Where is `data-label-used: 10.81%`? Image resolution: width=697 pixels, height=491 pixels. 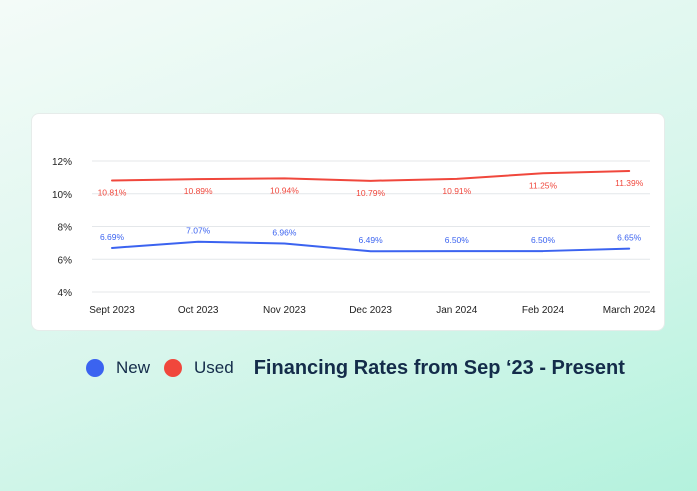
data-label-used: 10.81% is located at coordinates (112, 192).